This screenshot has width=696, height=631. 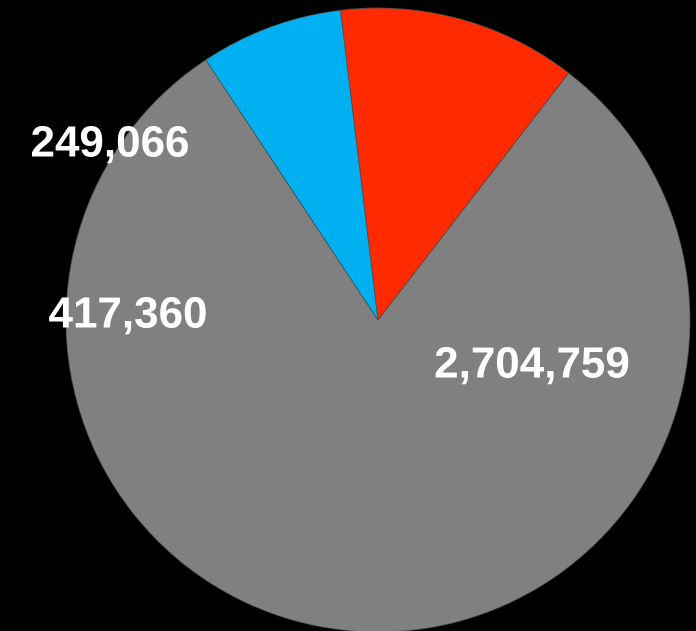 I want to click on pie-slice, so click(x=292, y=165).